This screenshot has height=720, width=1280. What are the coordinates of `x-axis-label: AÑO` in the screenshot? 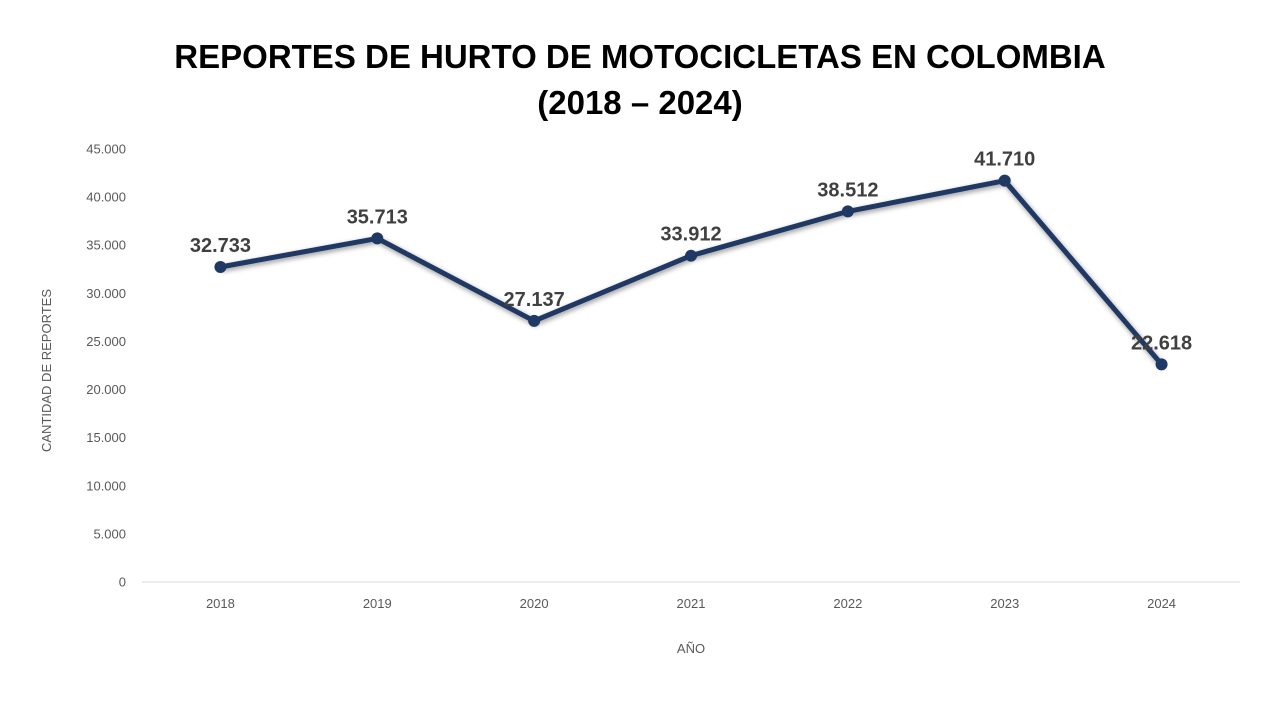 It's located at (691, 648).